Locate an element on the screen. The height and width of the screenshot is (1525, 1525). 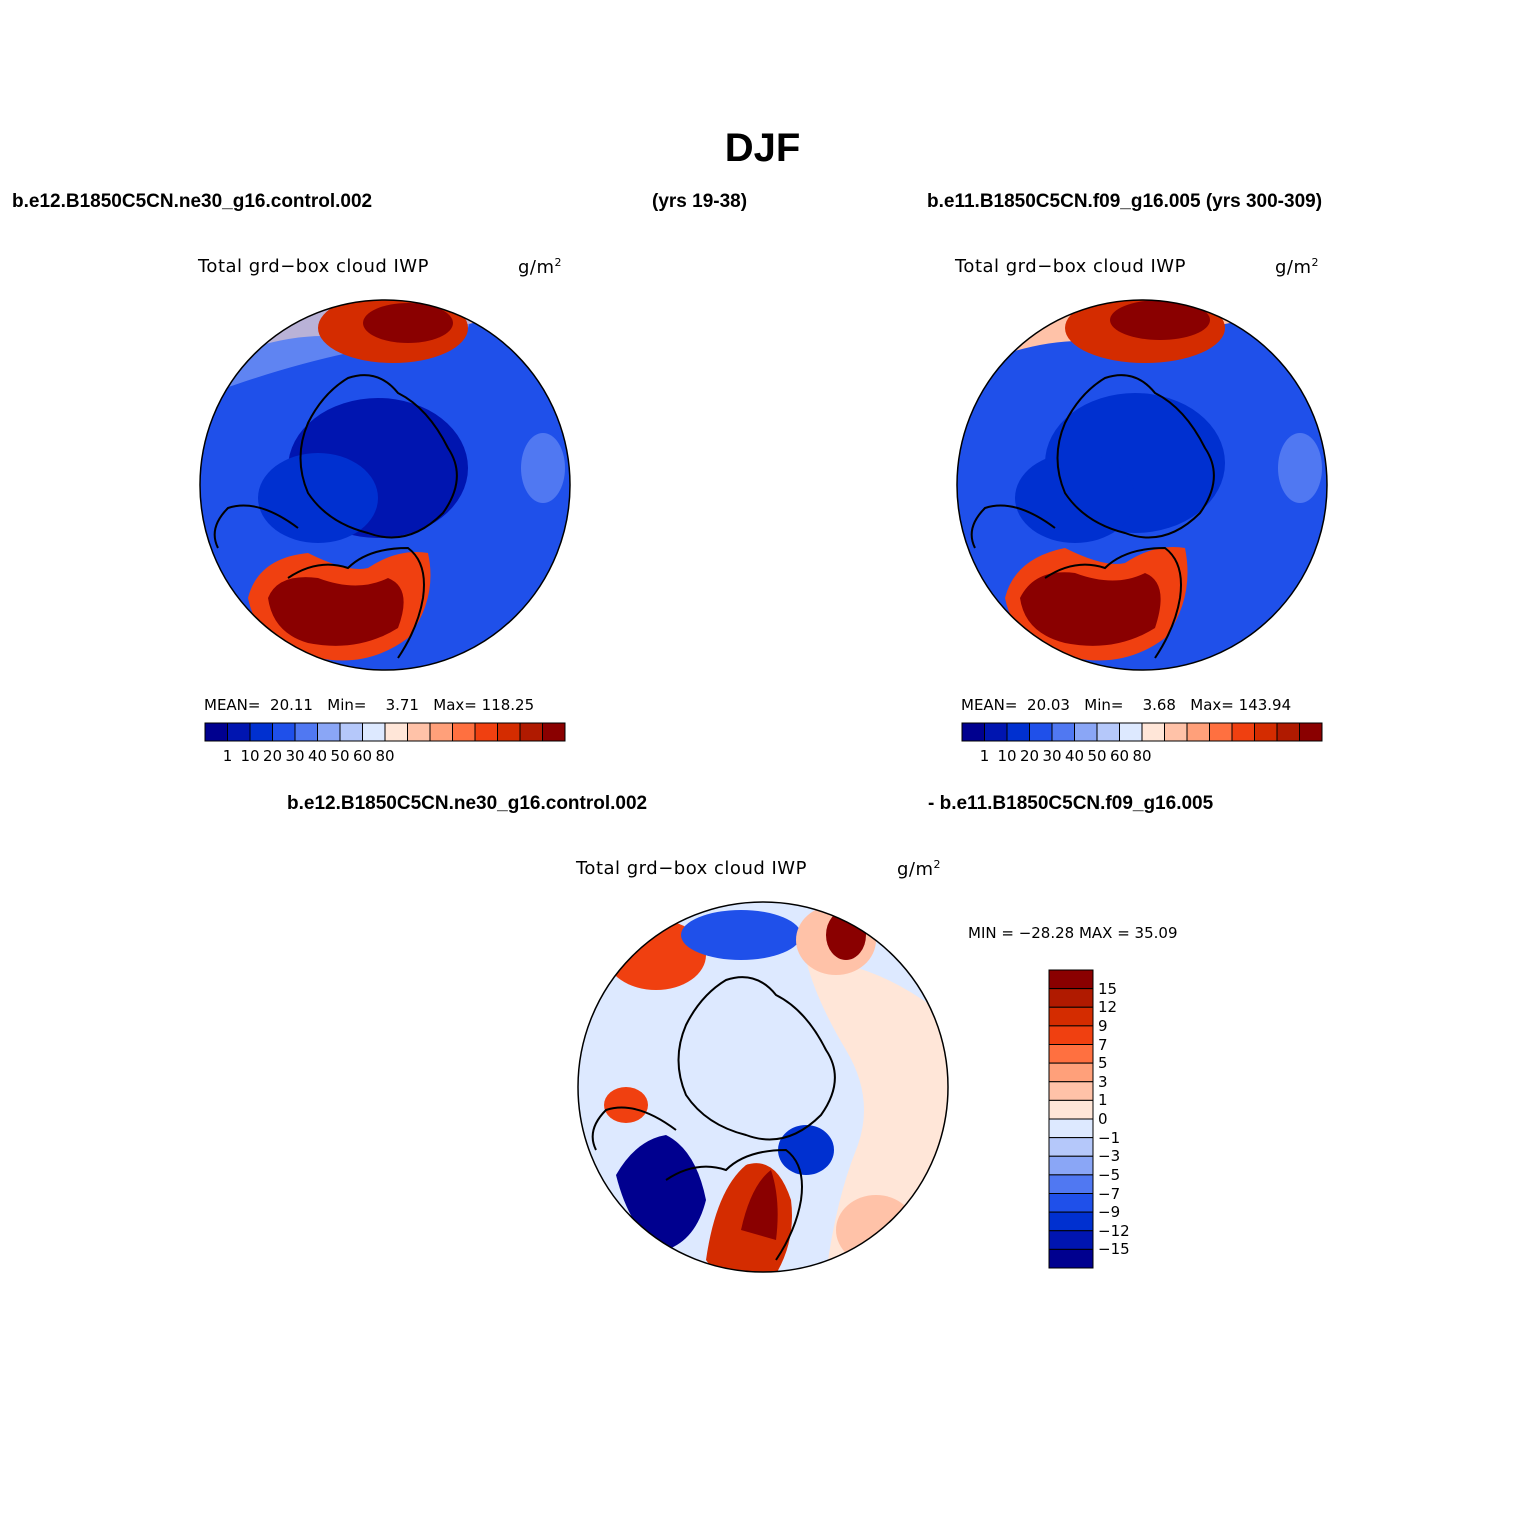
panel1-colorbar is located at coordinates (385, 732).